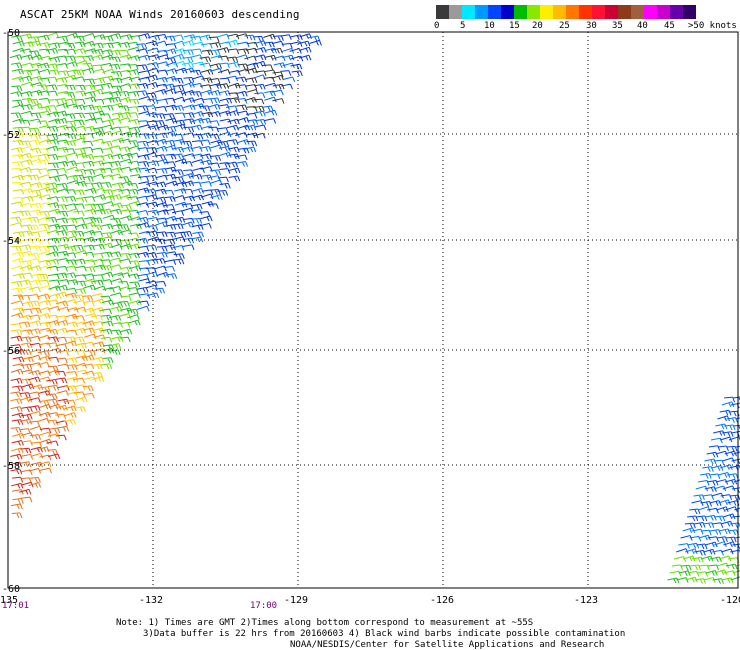 Image resolution: width=740 pixels, height=650 pixels. Describe the element at coordinates (712, 26) in the screenshot. I see `legend-label: >50 knots` at that location.